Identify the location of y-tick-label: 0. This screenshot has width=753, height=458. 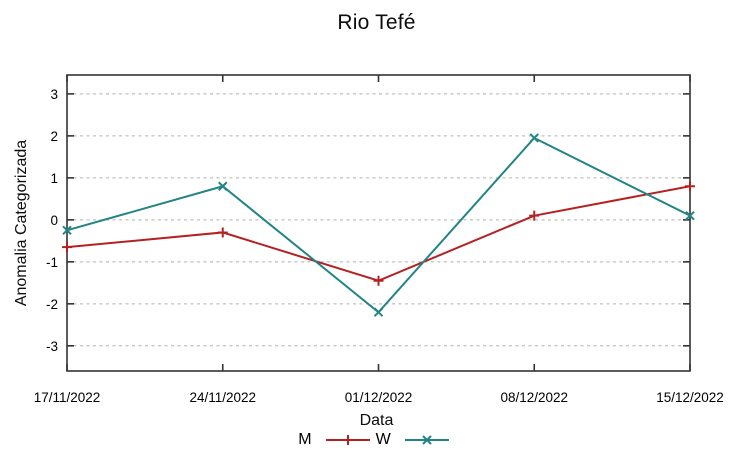
(54, 220).